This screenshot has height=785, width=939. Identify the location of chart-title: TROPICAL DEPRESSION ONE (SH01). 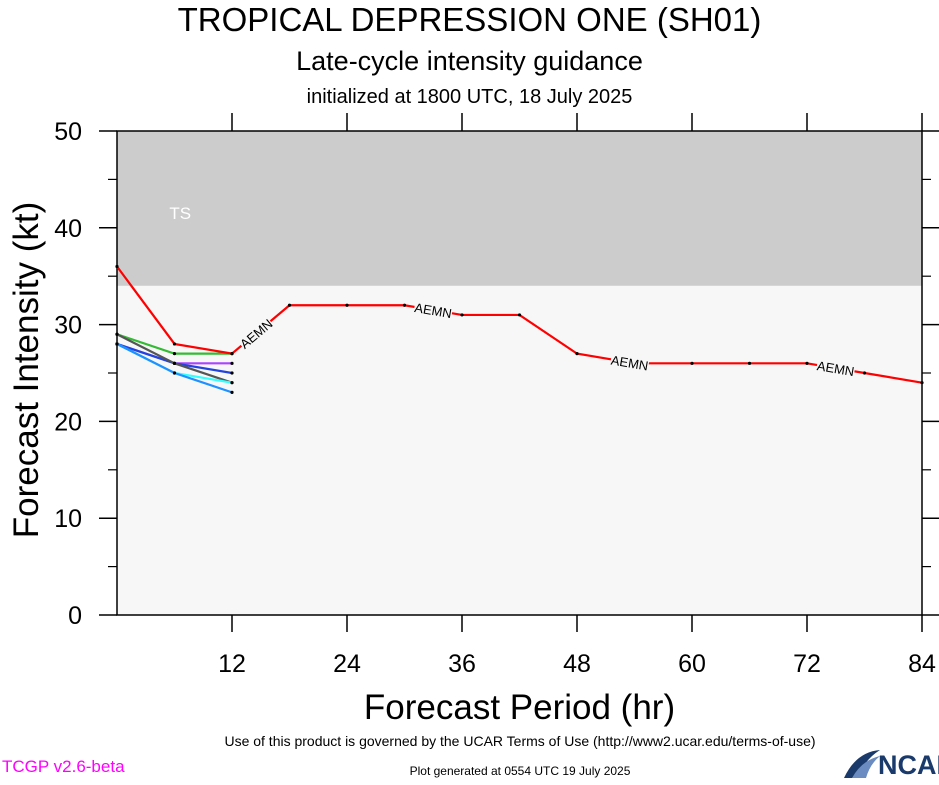
(469, 19).